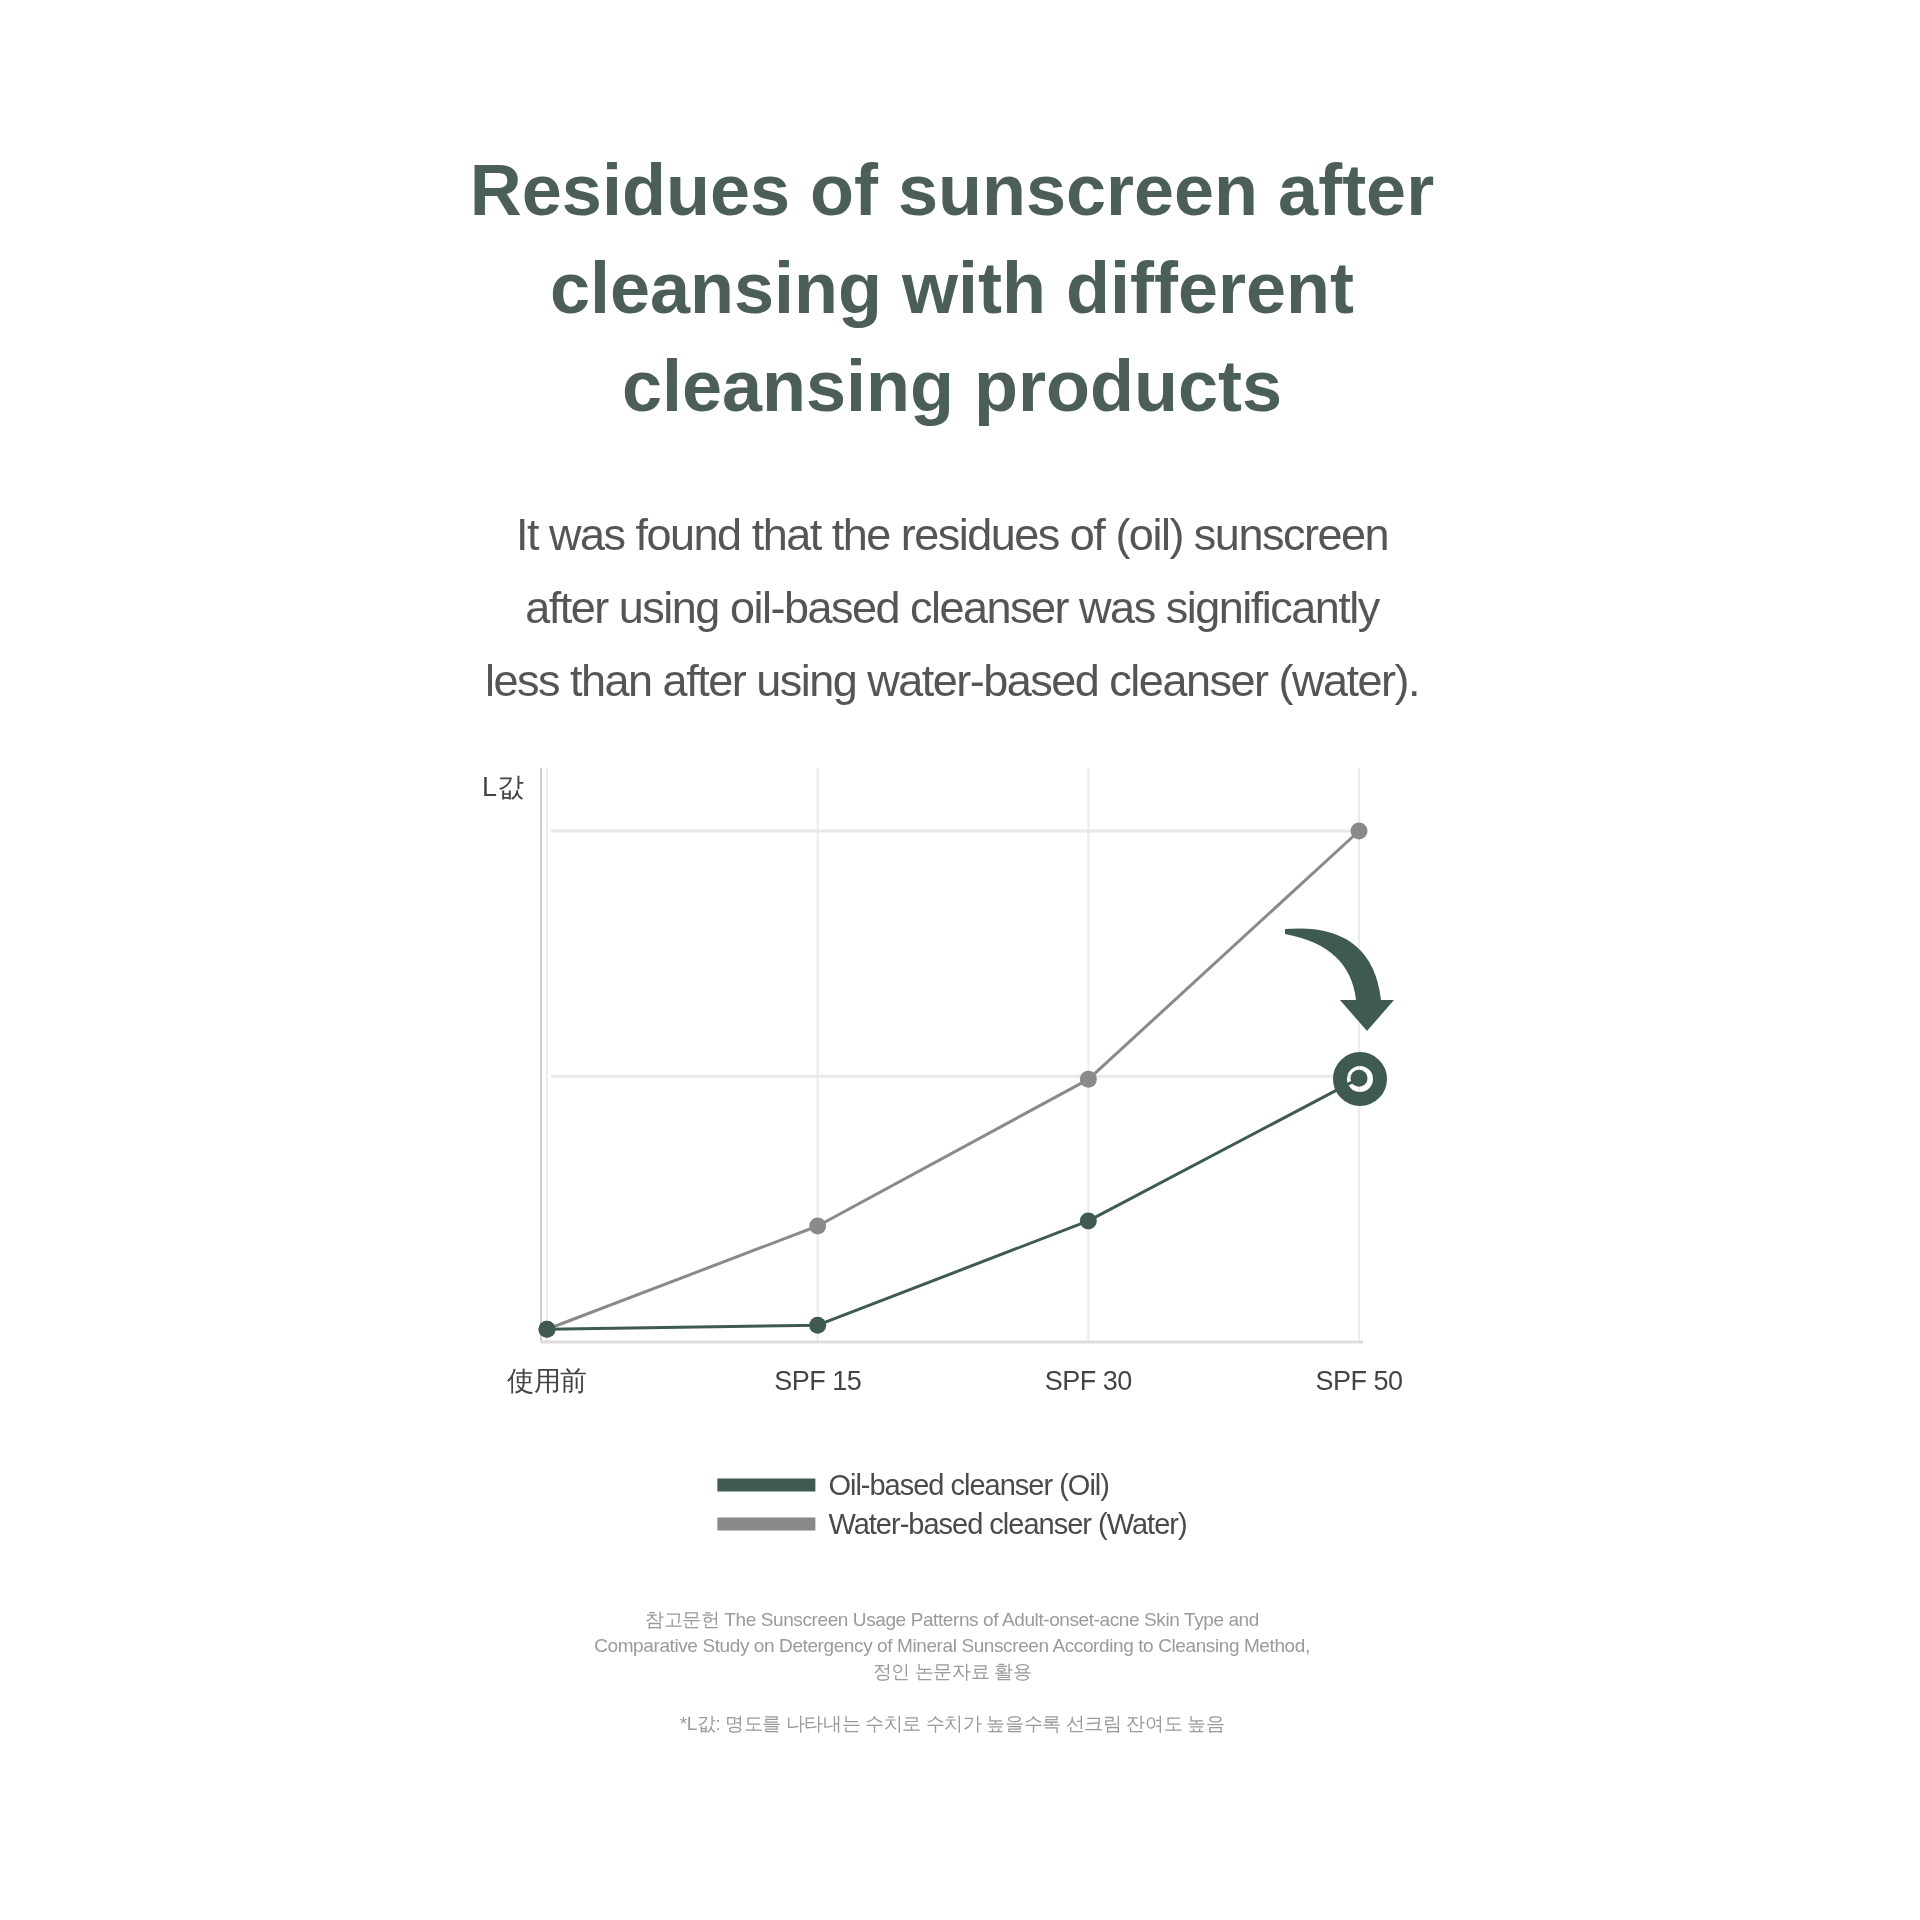 The width and height of the screenshot is (1920, 1920). Describe the element at coordinates (952, 1646) in the screenshot. I see `text: 참고문헌 The Sunscreen Usage Patterns of Adult-onset-acne Skin Type and Comparative Study on Detergency of Mineral Sunscreen According to Cleansing Method, 정인 논문자료 활용` at that location.